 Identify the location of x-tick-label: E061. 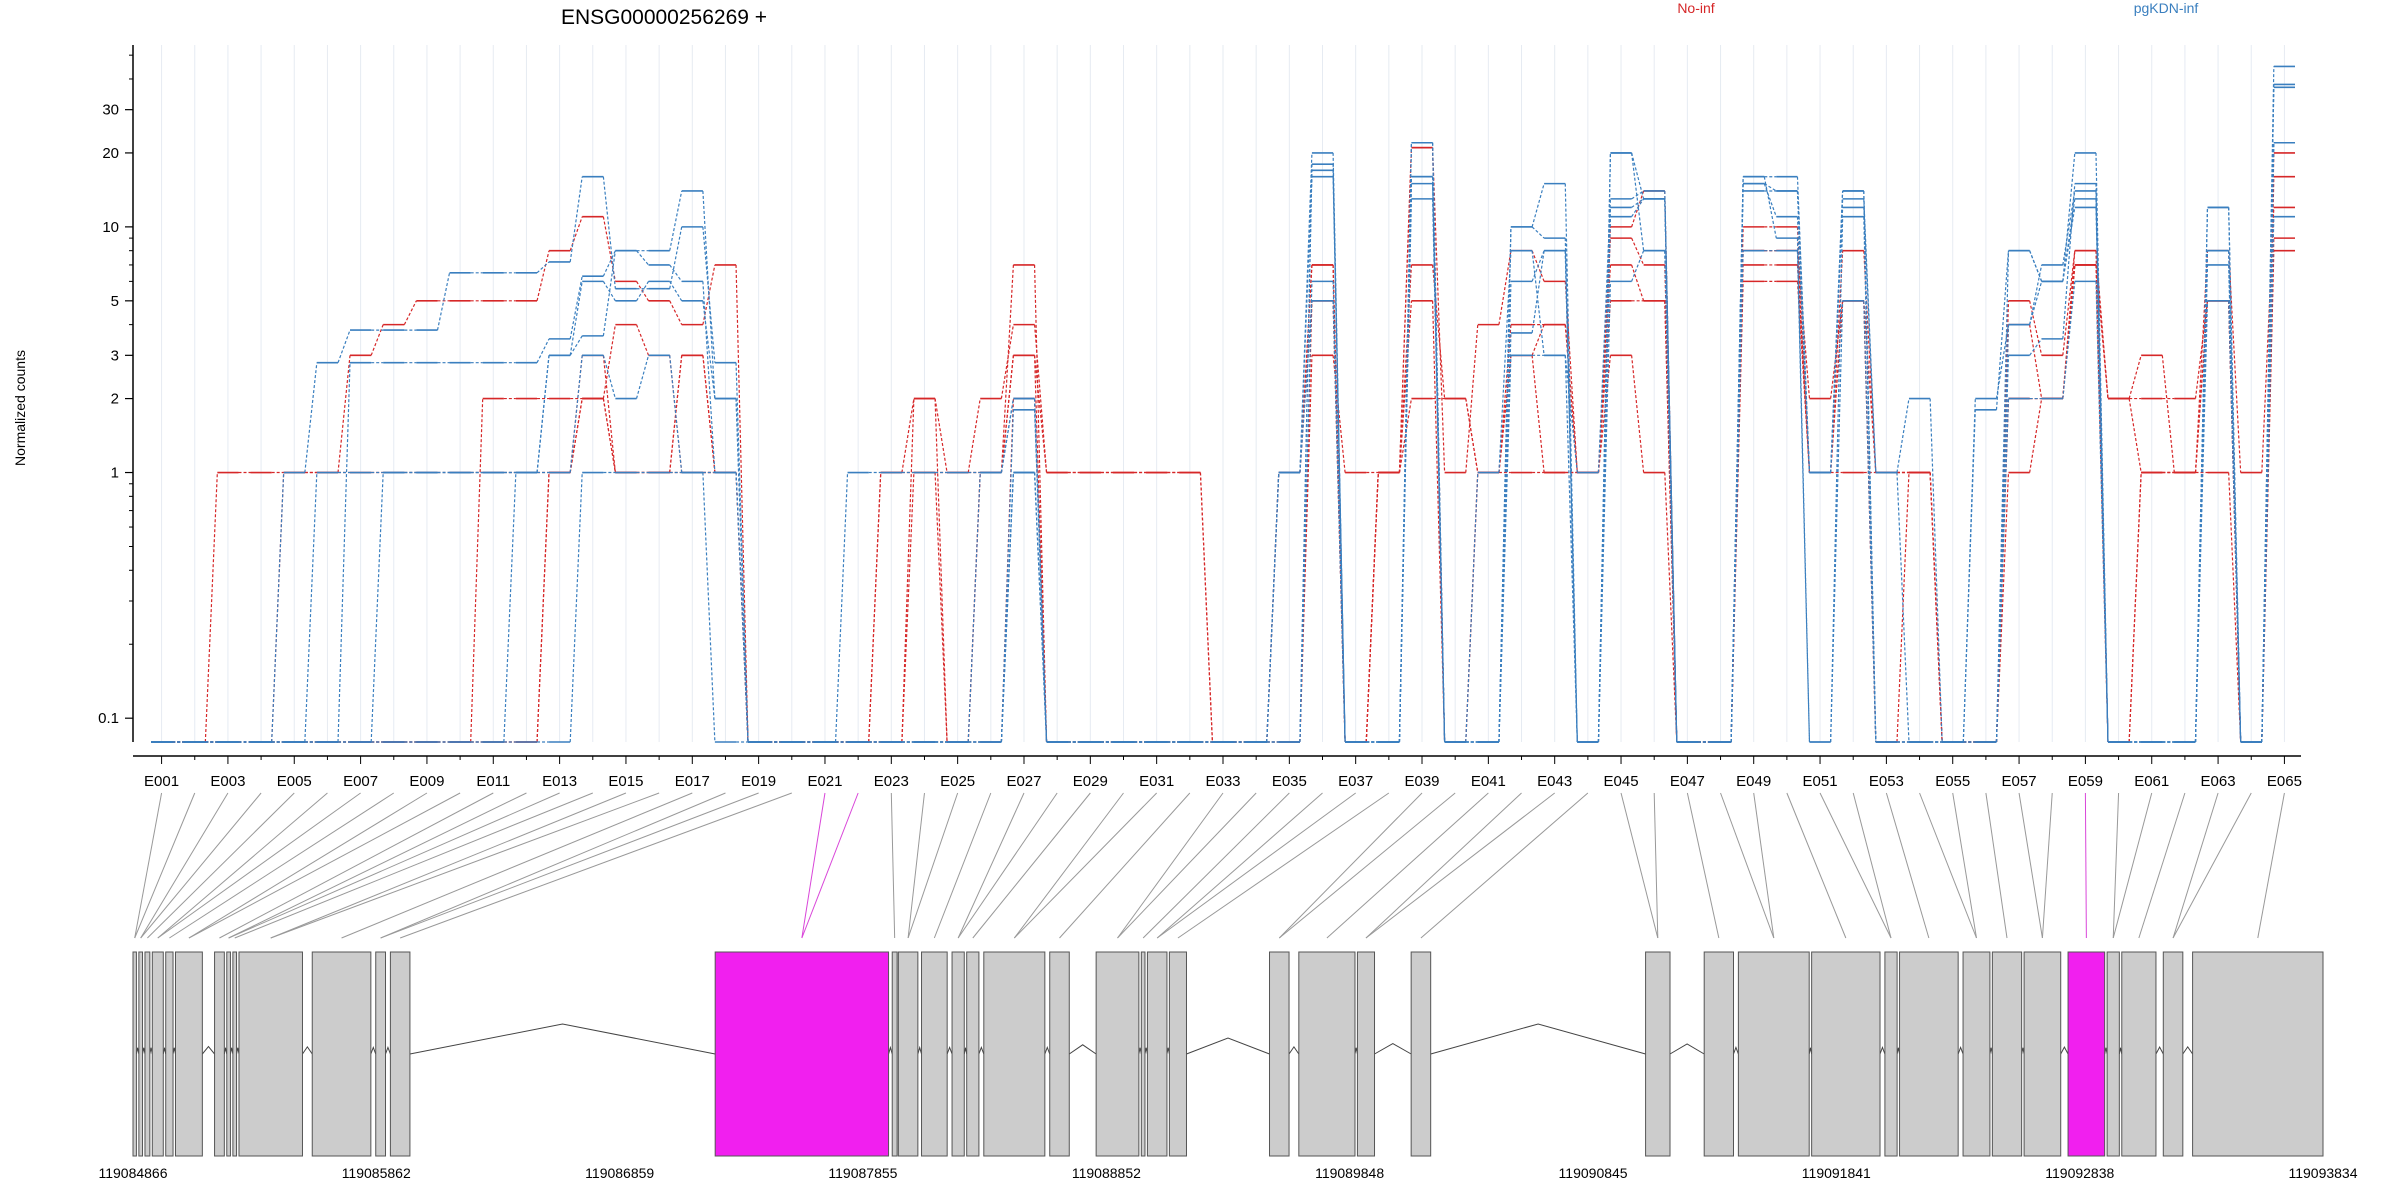
(2151, 781).